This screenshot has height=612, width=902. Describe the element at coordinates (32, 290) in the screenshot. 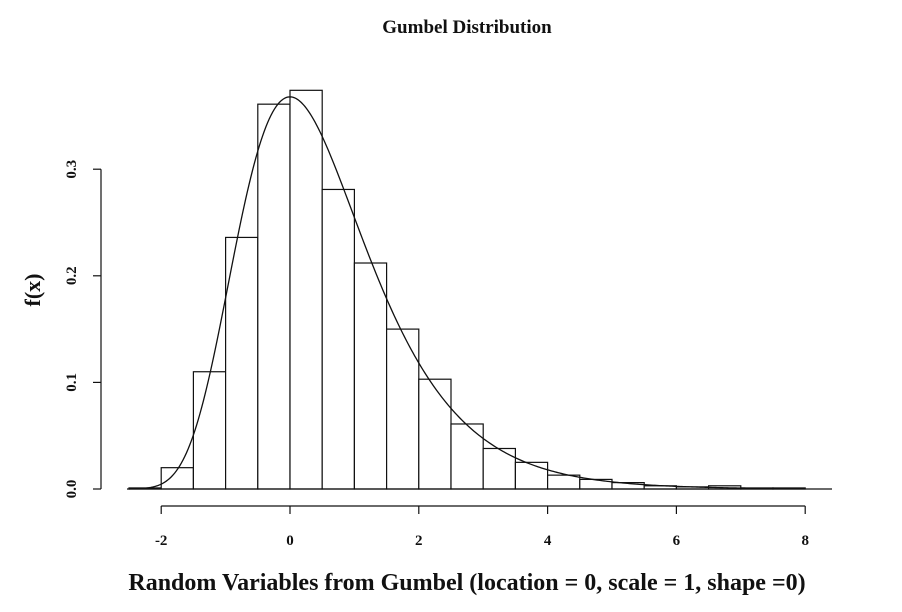

I see `y-axis-label: f(x)` at that location.